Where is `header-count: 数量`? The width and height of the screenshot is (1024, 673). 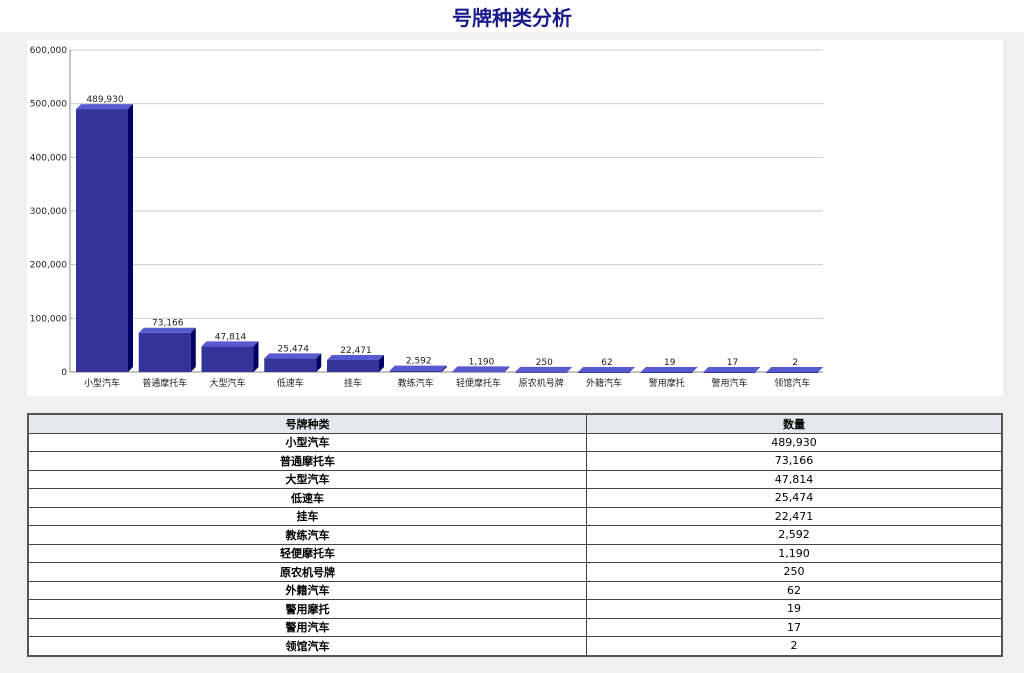
header-count: 数量 is located at coordinates (794, 423).